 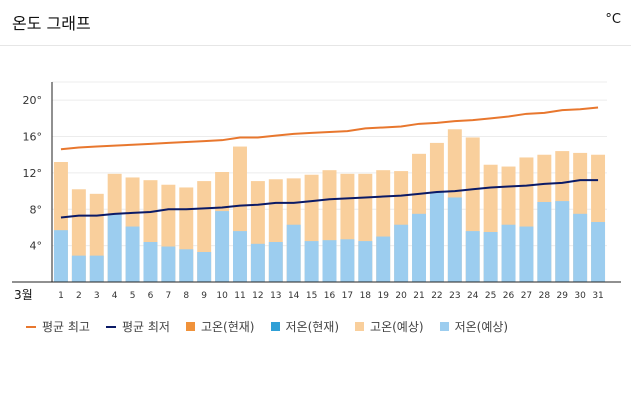 What do you see at coordinates (315, 45) in the screenshot?
I see `header-divider` at bounding box center [315, 45].